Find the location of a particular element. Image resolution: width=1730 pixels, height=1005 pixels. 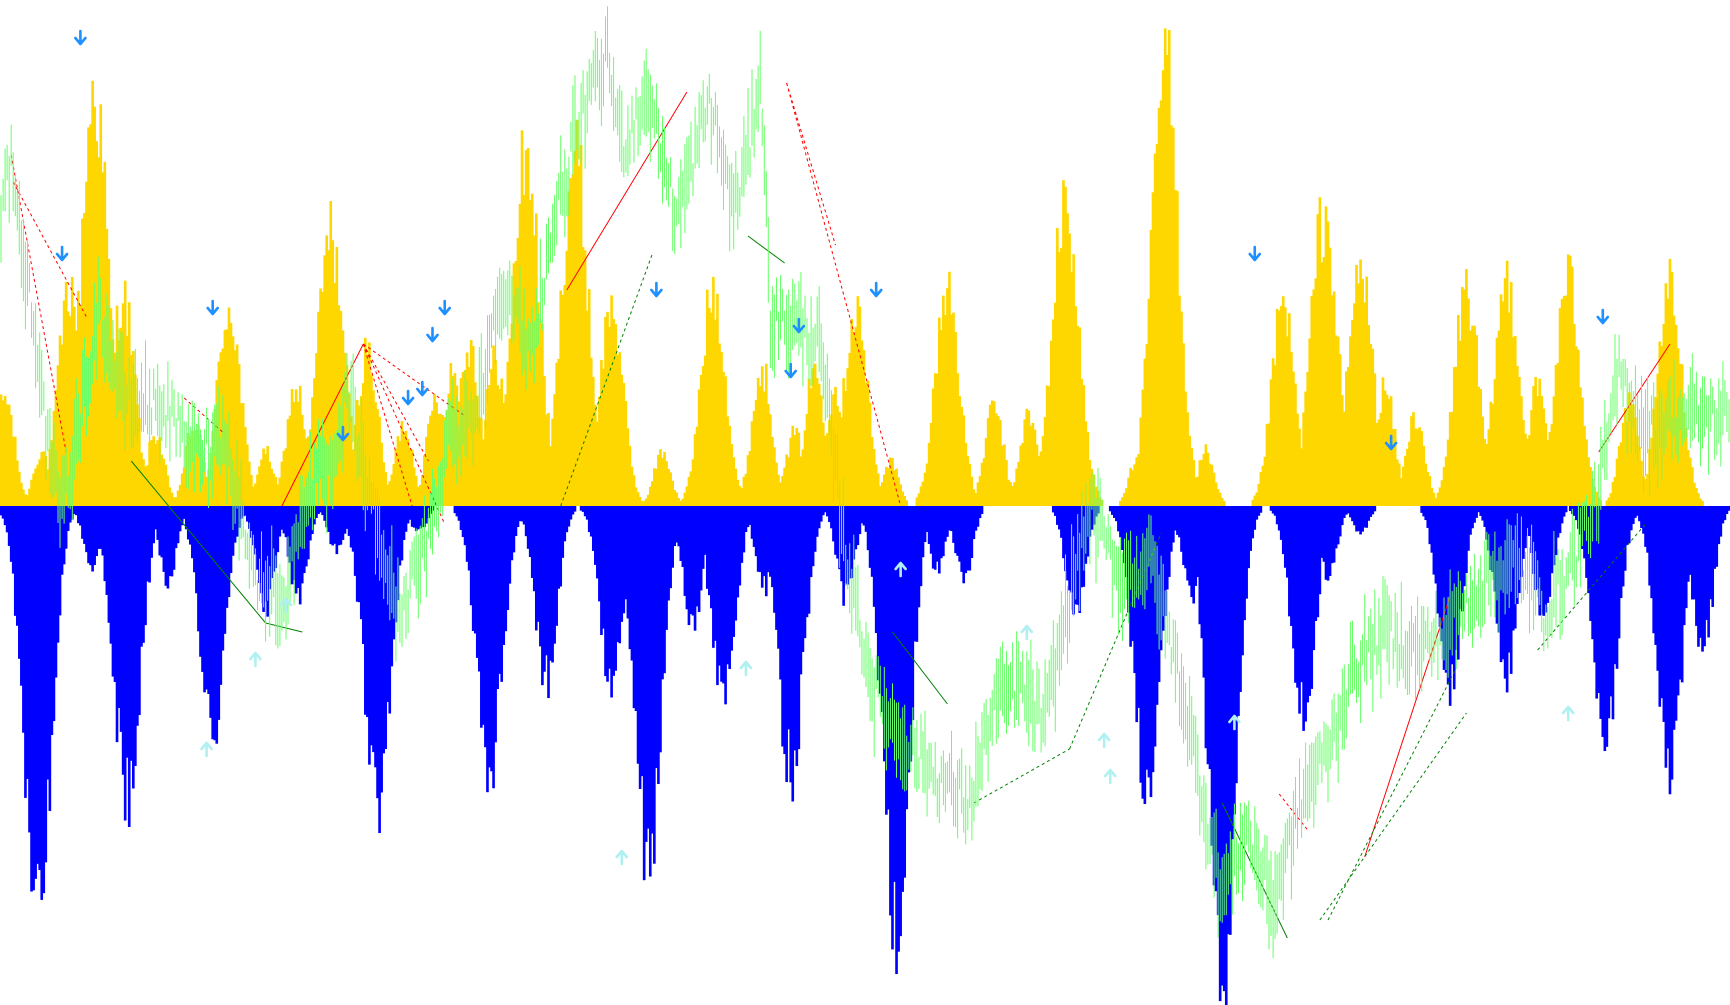

bullish-trendline is located at coordinates (1392, 794).